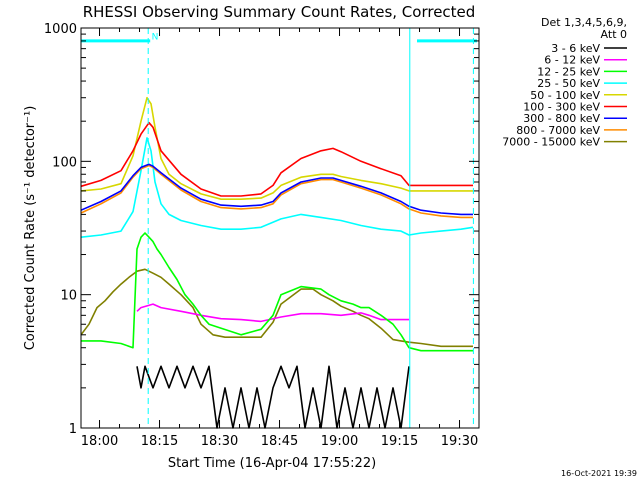 Image resolution: width=640 pixels, height=480 pixels. I want to click on y-tick-label-1000: 1000, so click(60, 29).